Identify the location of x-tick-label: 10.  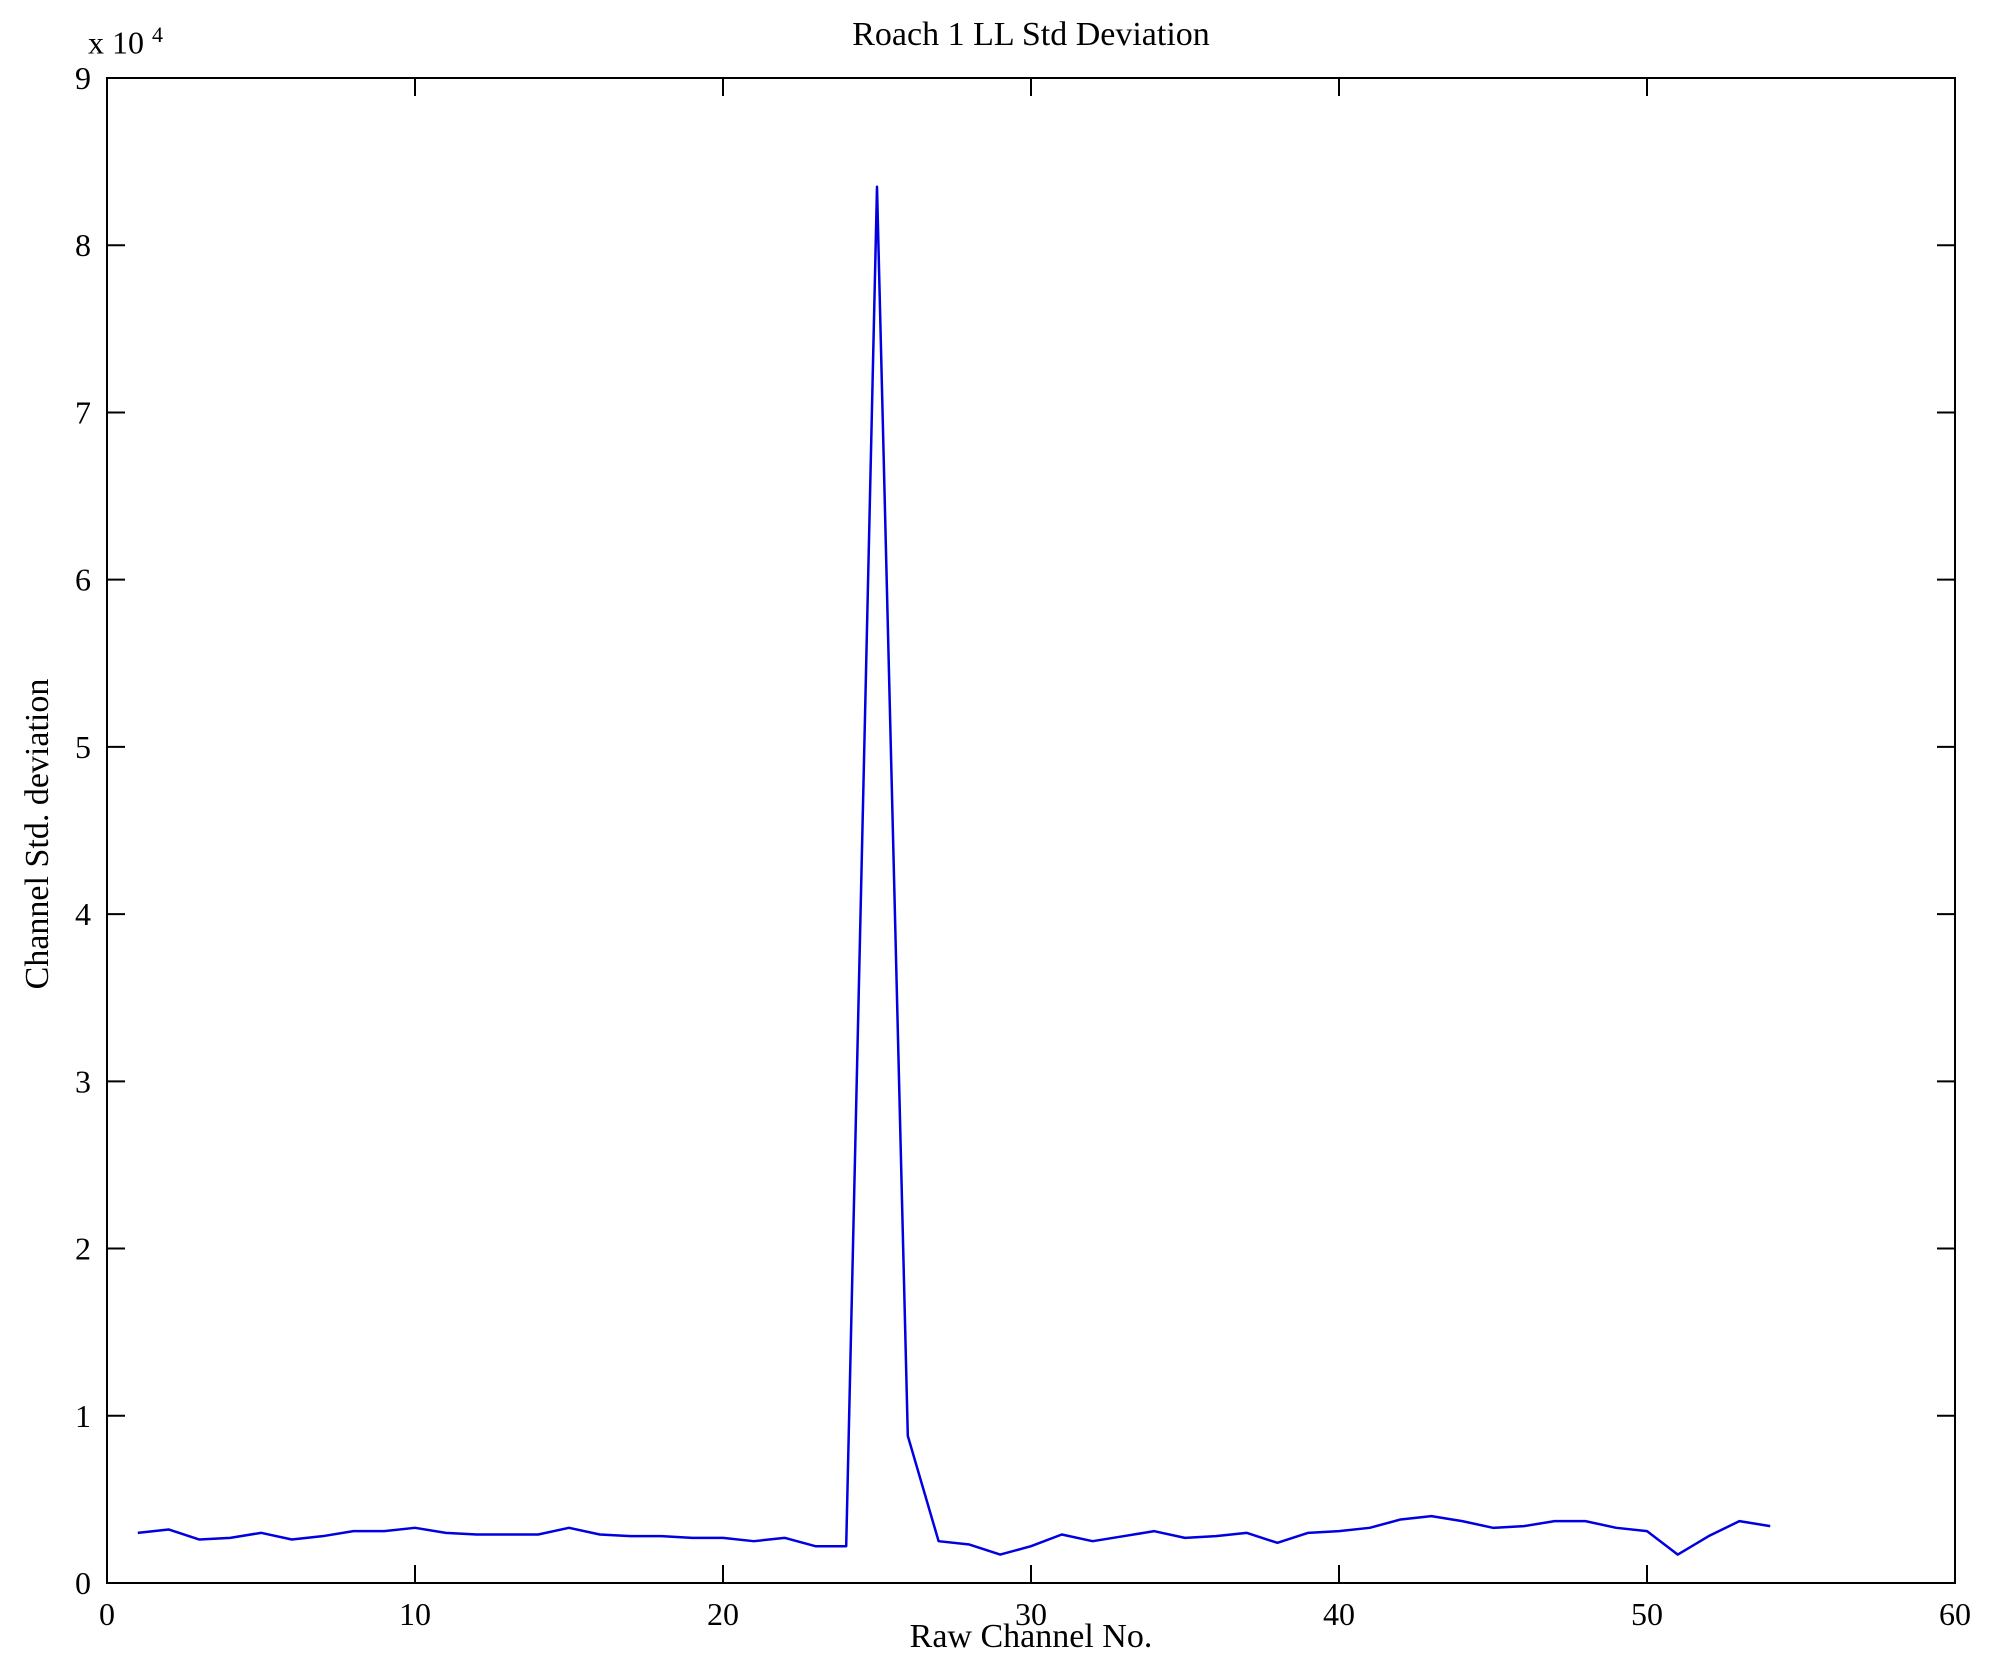
(415, 1614).